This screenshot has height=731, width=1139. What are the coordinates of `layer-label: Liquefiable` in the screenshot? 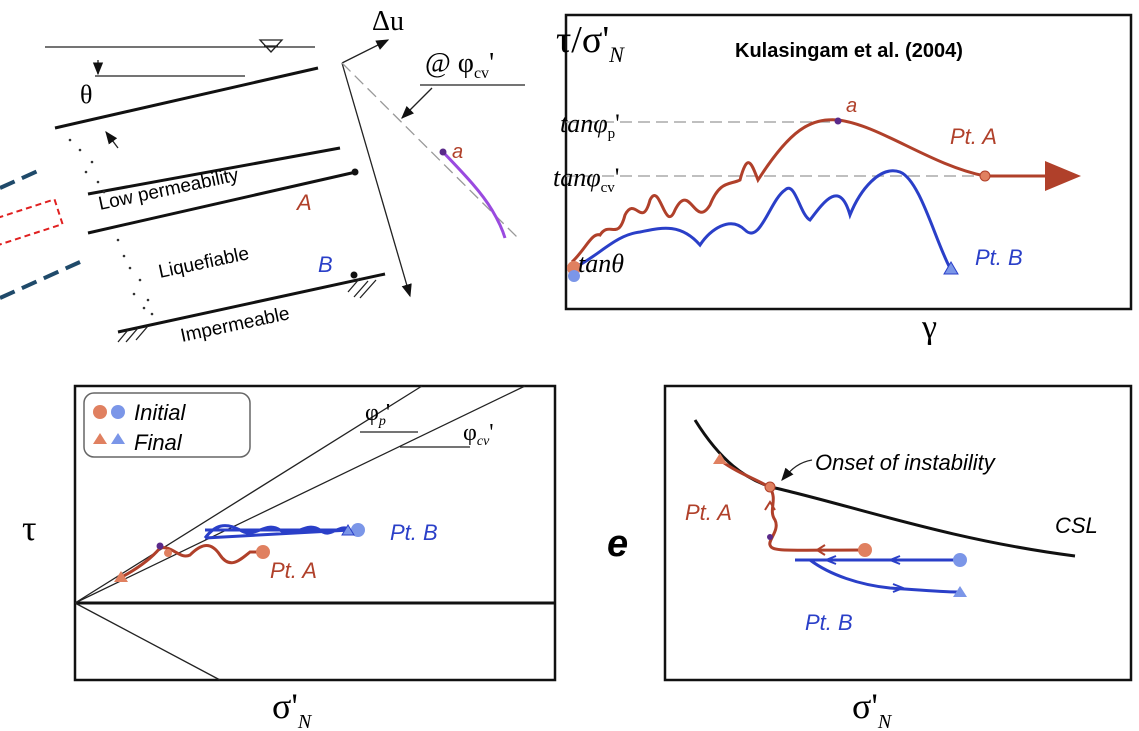 It's located at (204, 263).